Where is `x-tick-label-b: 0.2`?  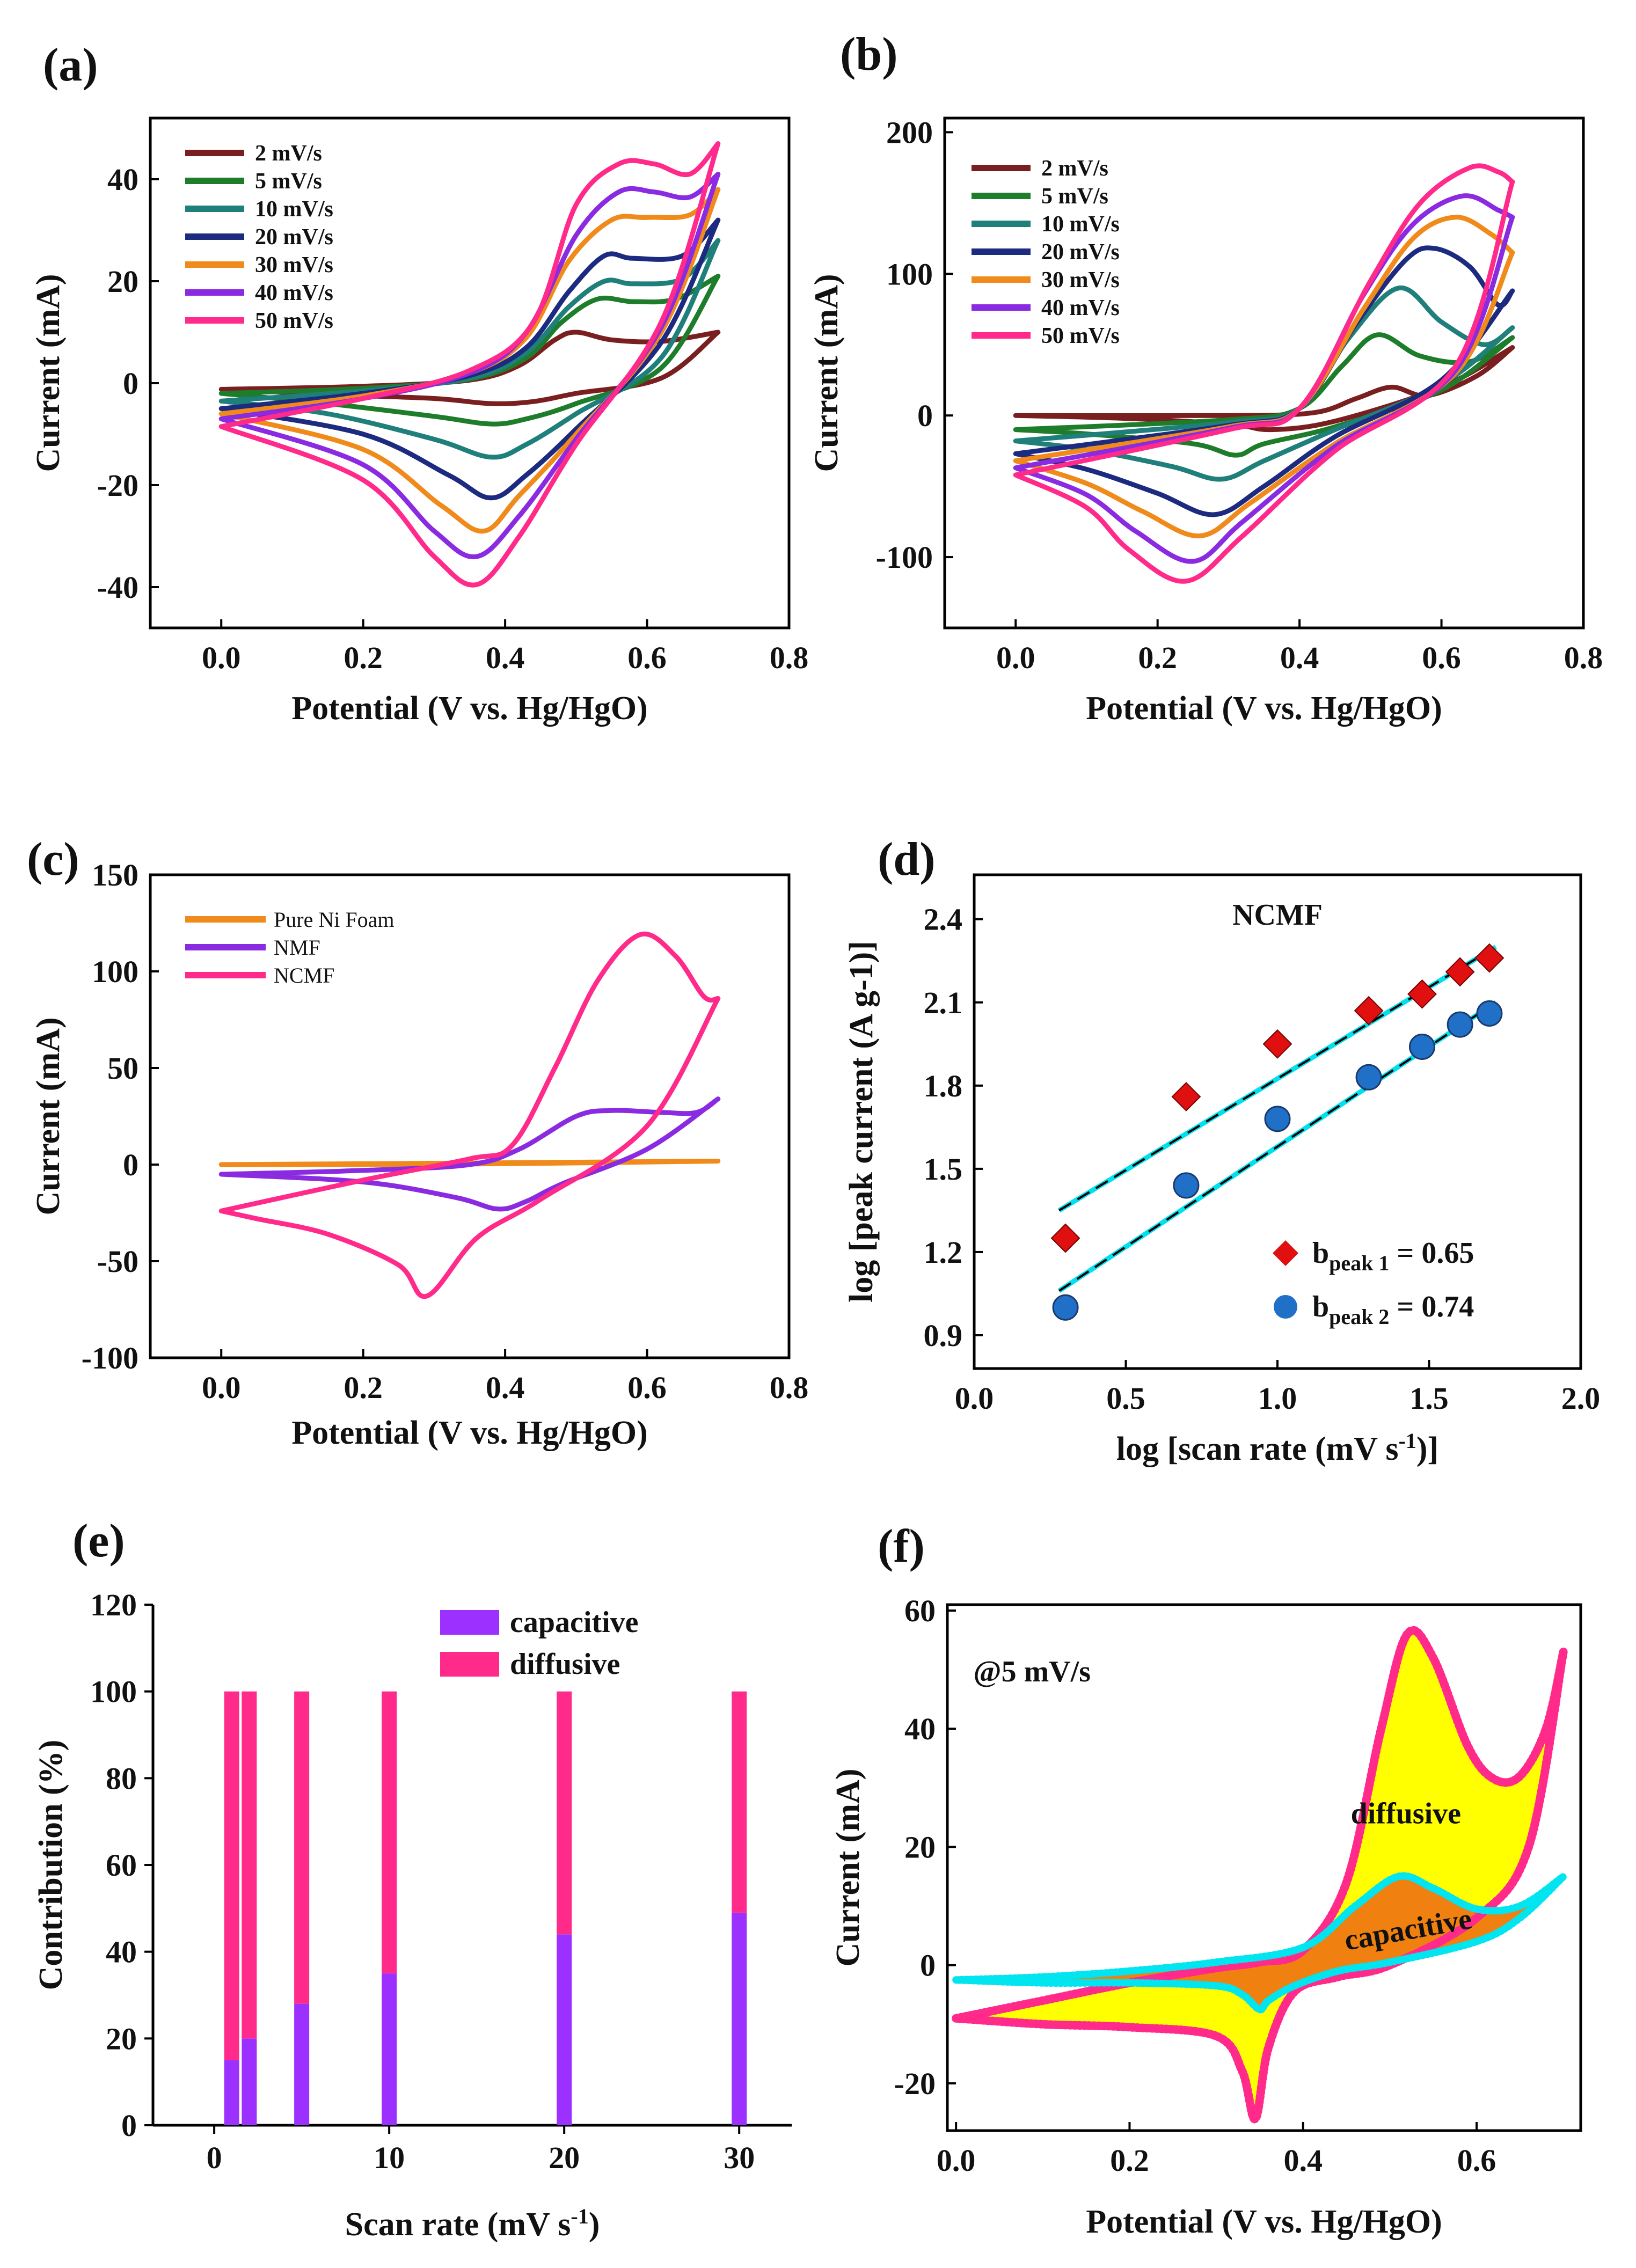 x-tick-label-b: 0.2 is located at coordinates (1157, 657).